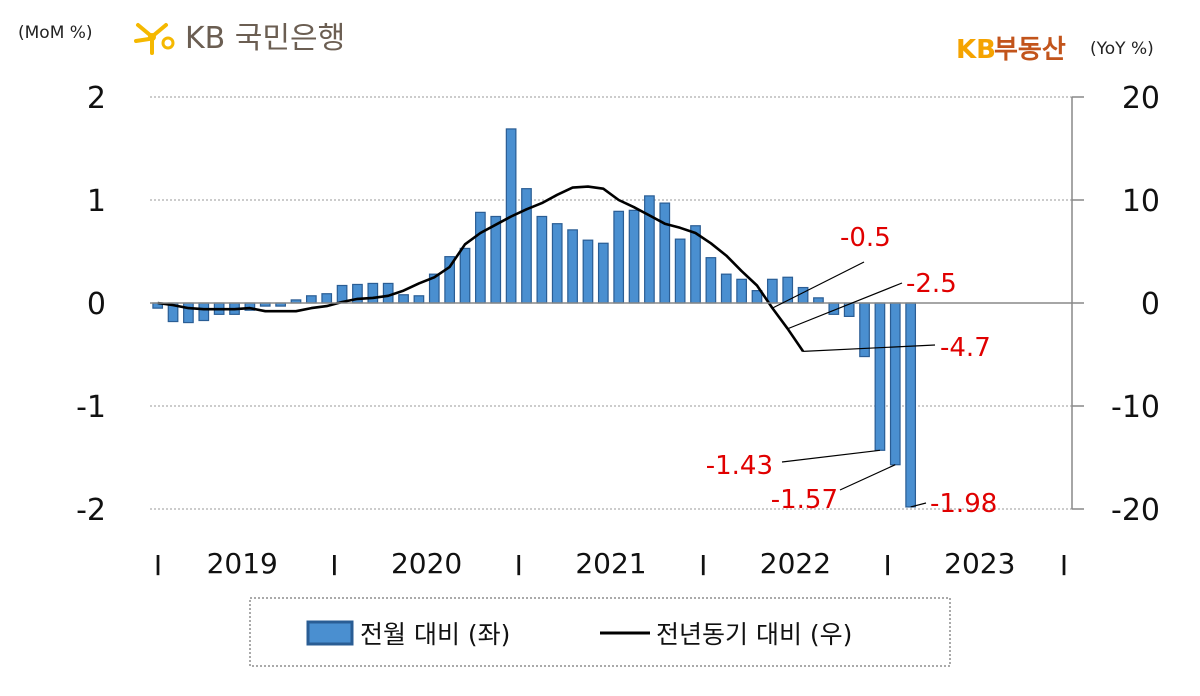 The image size is (1200, 696). Describe the element at coordinates (965, 348) in the screenshot. I see `annotation-label-2: -4.7` at that location.